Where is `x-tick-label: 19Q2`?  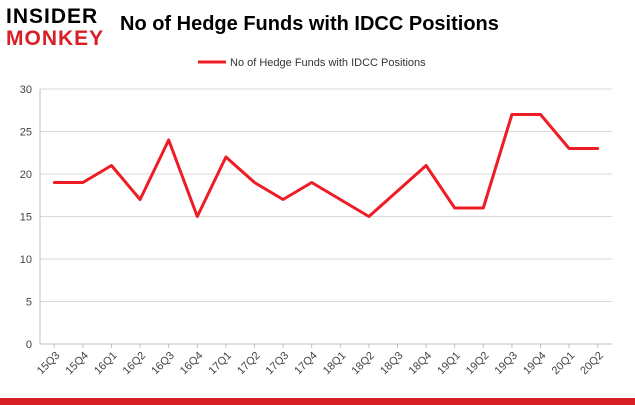
x-tick-label: 19Q2 is located at coordinates (478, 364).